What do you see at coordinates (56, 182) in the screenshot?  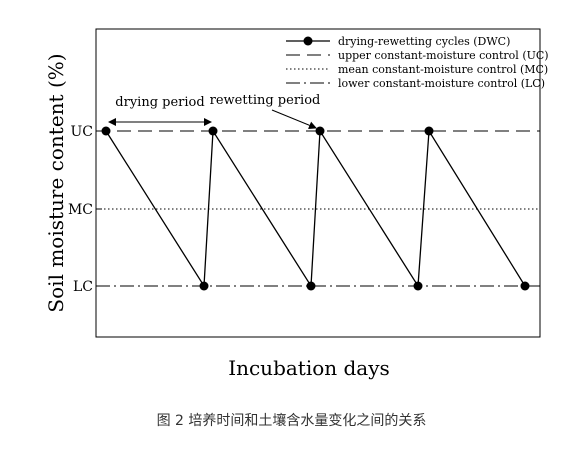 I see `y-axis-label: Soil moisture content (%)` at bounding box center [56, 182].